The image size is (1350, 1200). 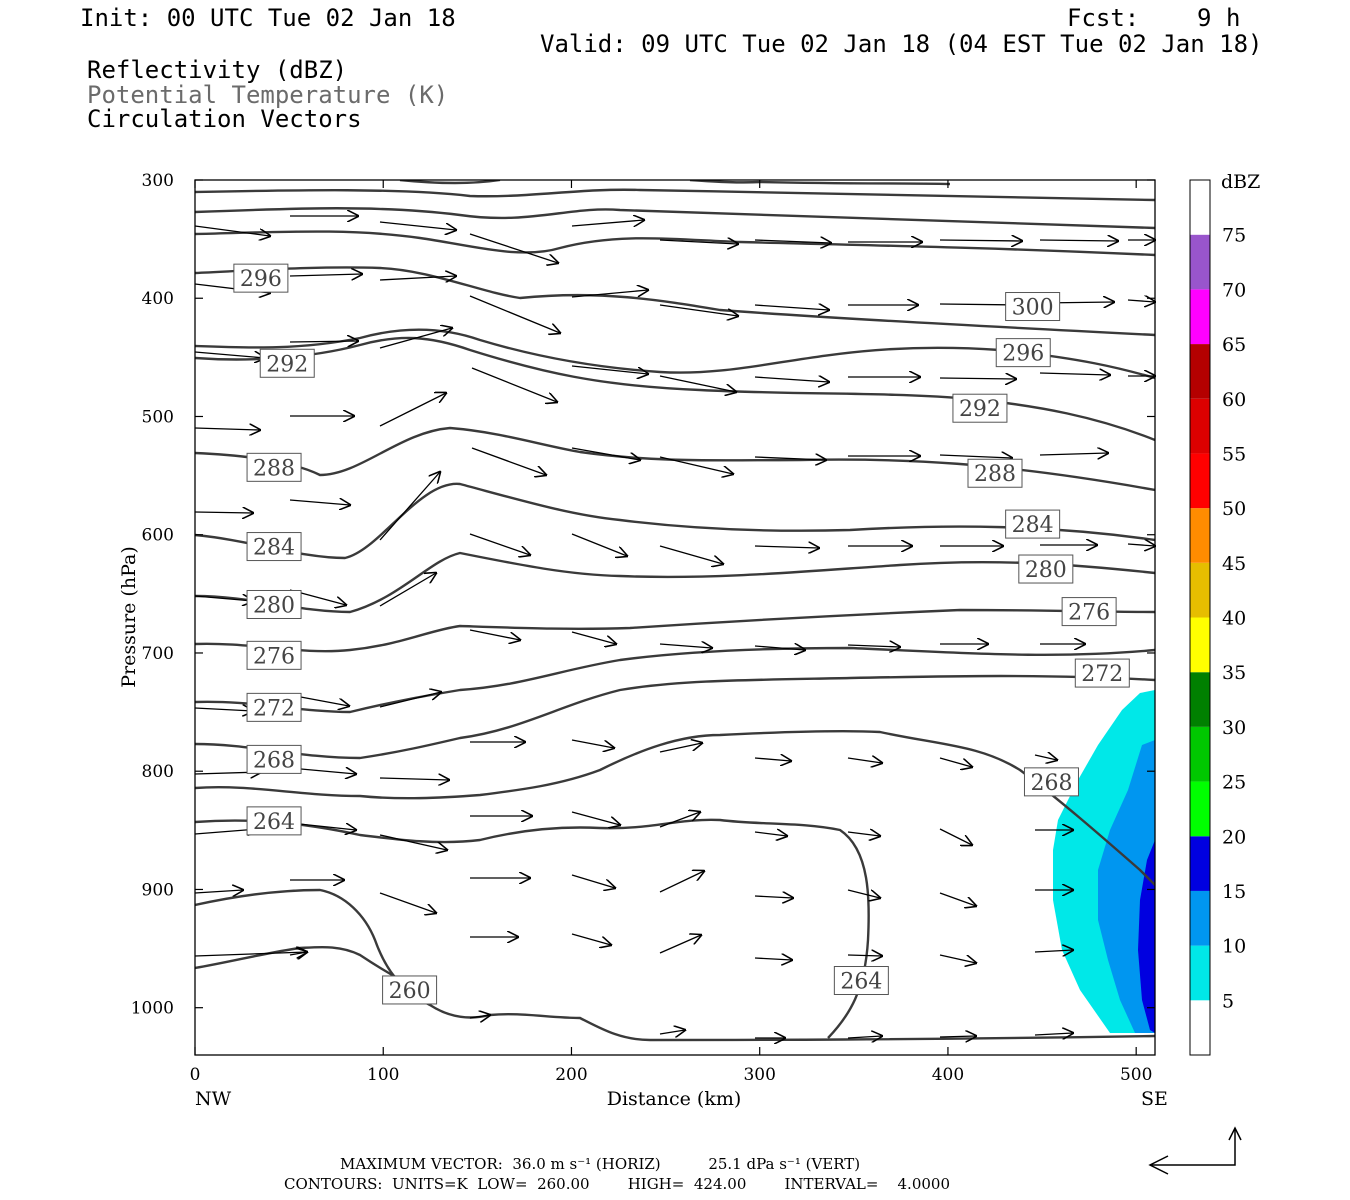 What do you see at coordinates (1136, 1075) in the screenshot?
I see `x-tick-label: 500` at bounding box center [1136, 1075].